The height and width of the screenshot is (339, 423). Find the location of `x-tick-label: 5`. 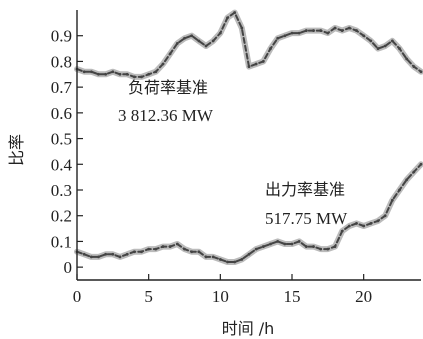

x-tick-label: 5 is located at coordinates (148, 296).